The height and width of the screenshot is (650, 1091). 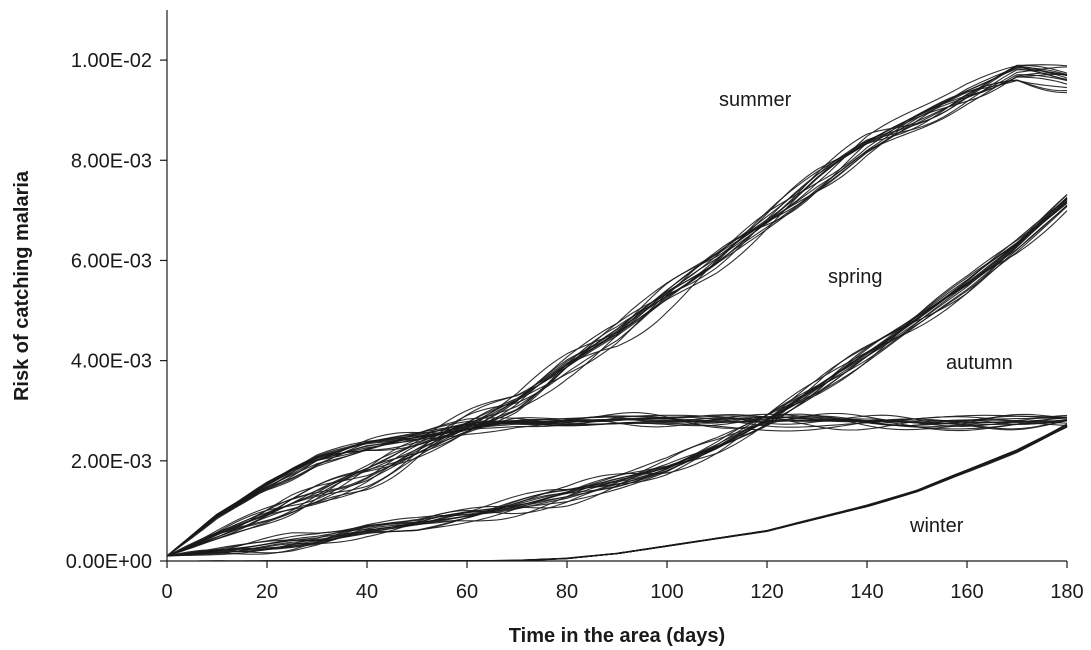 I want to click on x-ticks: 0 20 40 60 80 100 120 140 160 180, so click(x=622, y=582).